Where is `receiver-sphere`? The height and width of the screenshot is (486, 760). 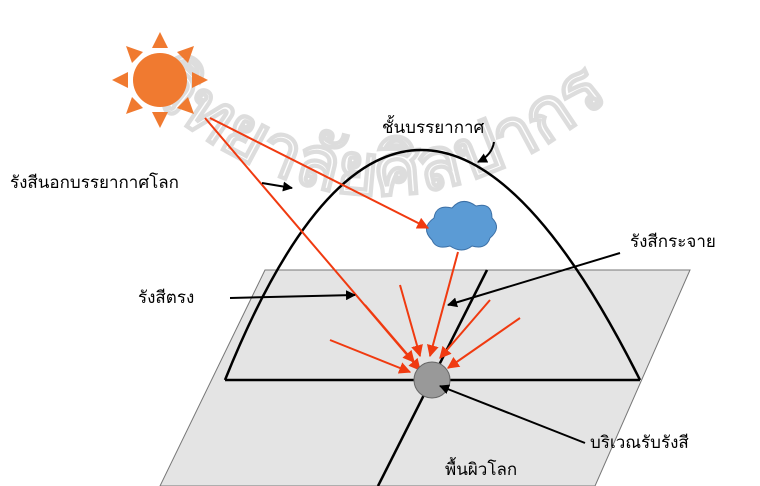
receiver-sphere is located at coordinates (432, 380).